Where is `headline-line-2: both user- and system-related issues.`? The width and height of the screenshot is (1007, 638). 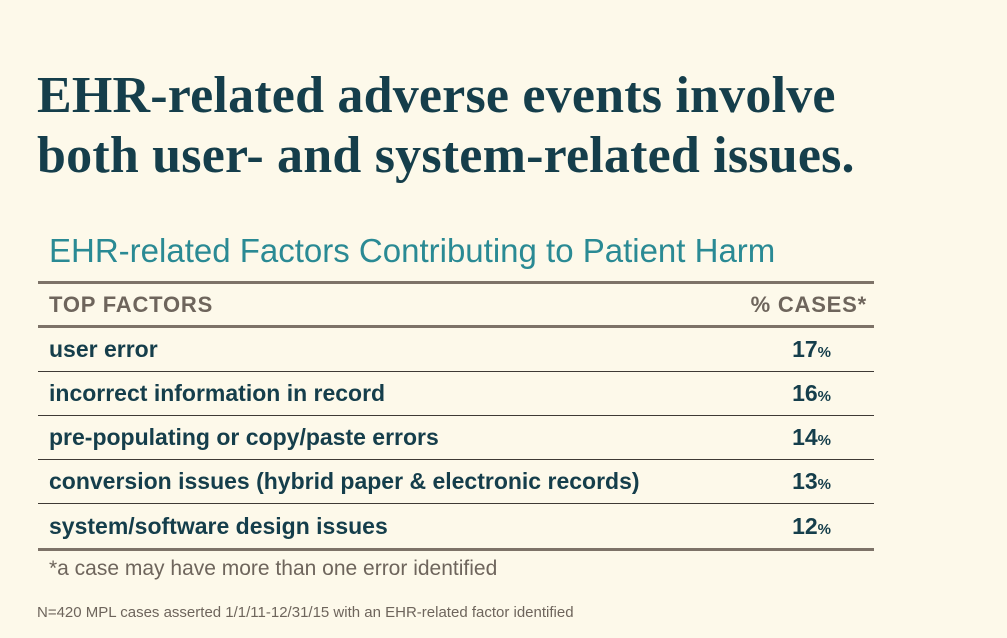 headline-line-2: both user- and system-related issues. is located at coordinates (446, 155).